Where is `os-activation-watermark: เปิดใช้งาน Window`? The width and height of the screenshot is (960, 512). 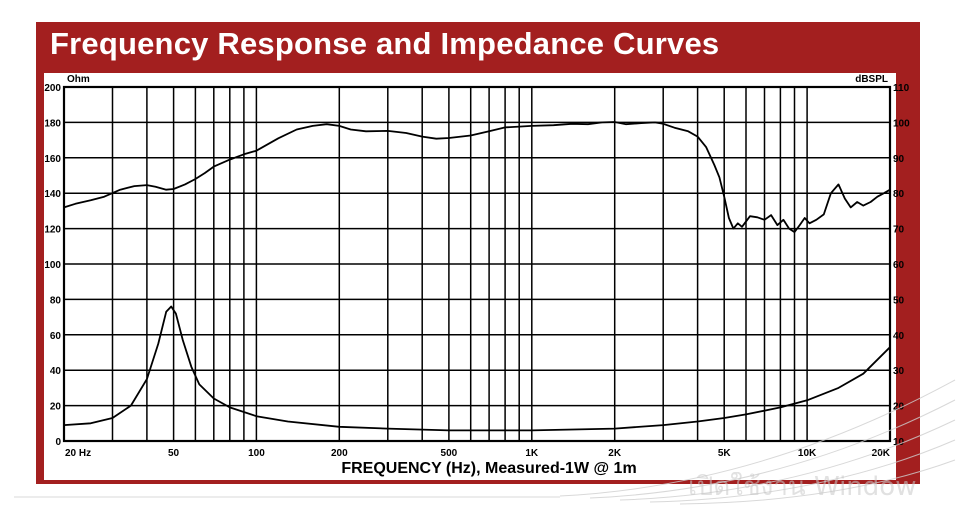
os-activation-watermark: เปิดใช้งาน Window is located at coordinates (802, 487).